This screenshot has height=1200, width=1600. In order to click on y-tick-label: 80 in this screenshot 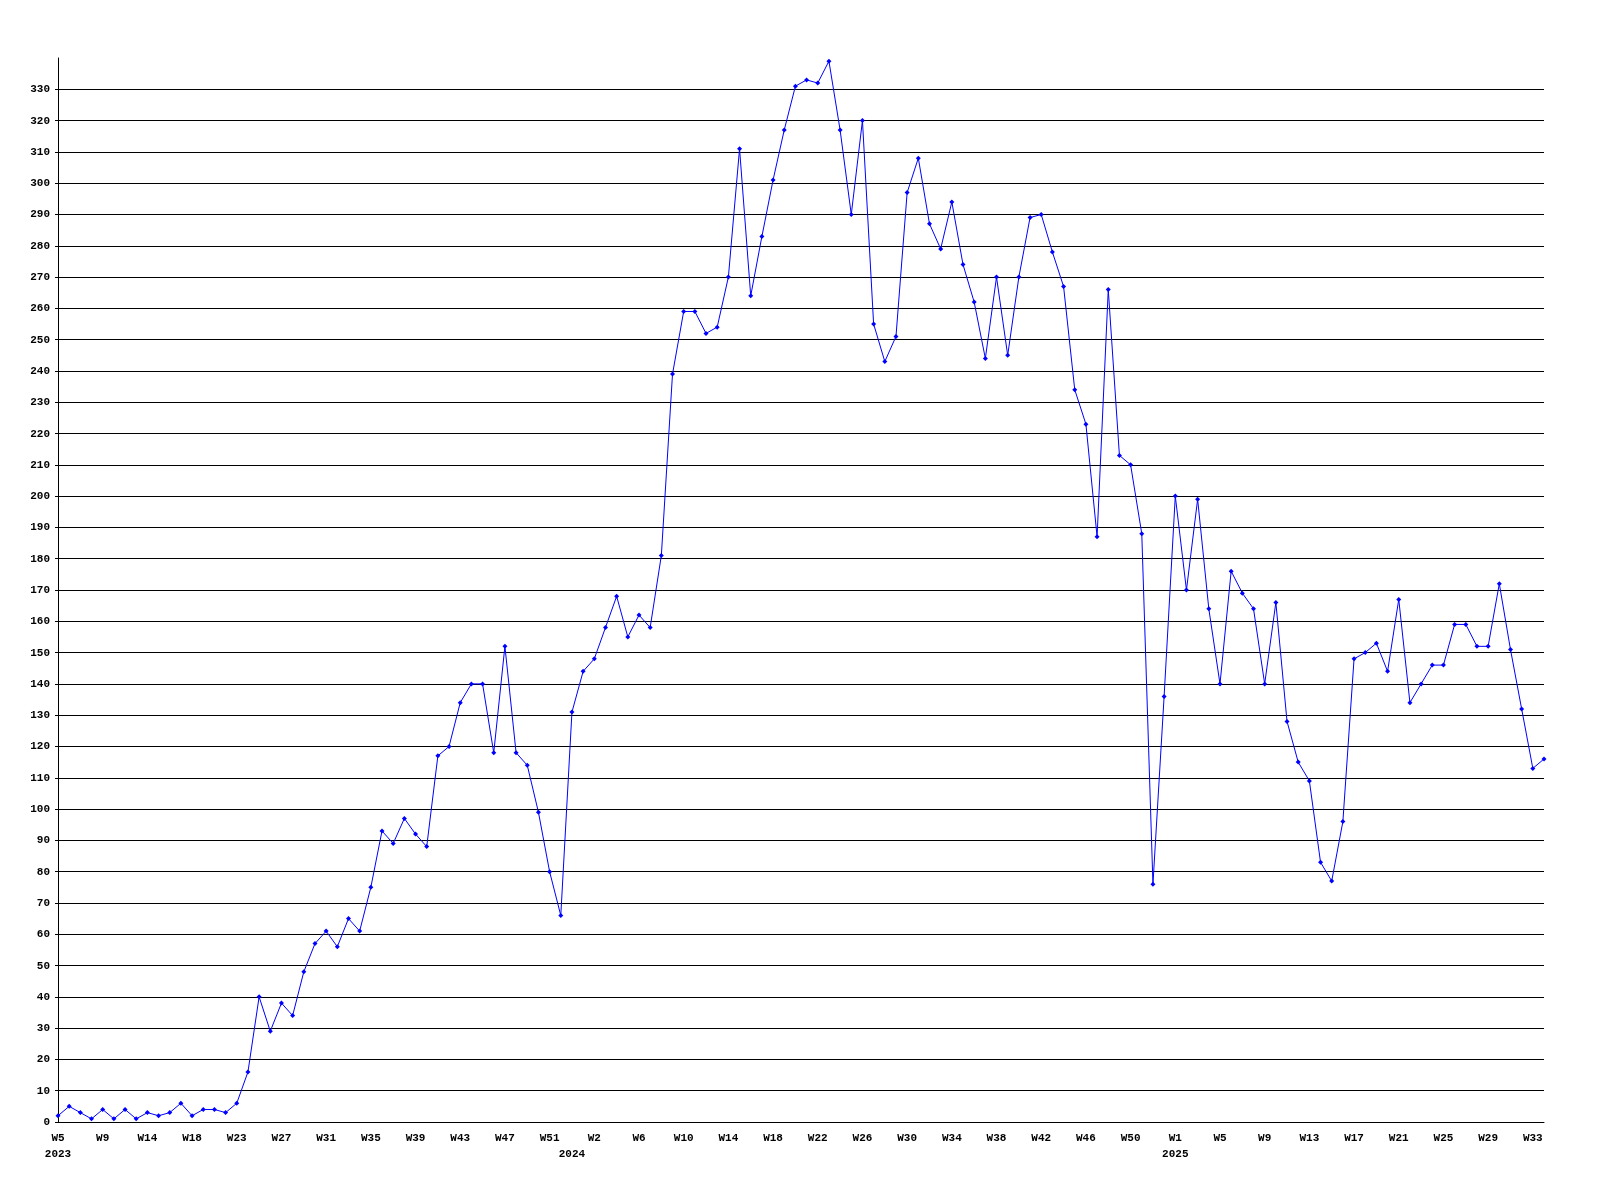, I will do `click(43, 871)`.